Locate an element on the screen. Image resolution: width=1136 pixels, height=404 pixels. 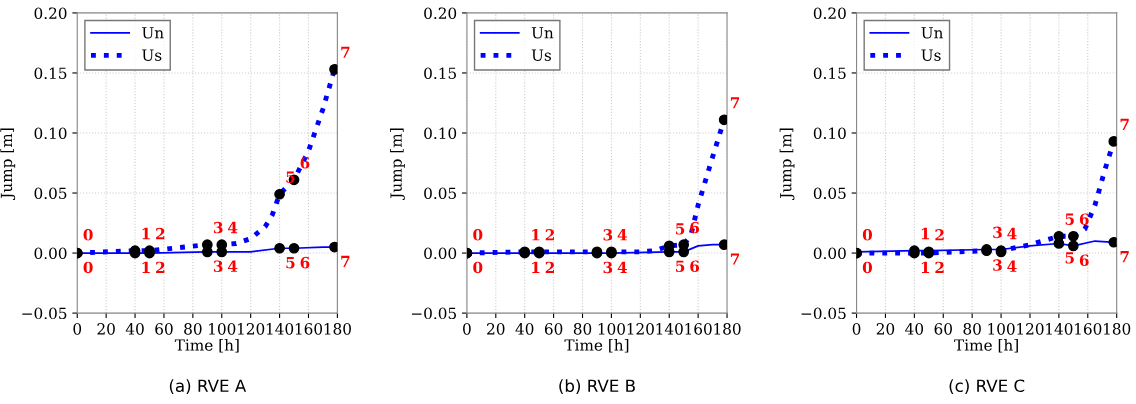
text: (c) RVE C is located at coordinates (987, 386).